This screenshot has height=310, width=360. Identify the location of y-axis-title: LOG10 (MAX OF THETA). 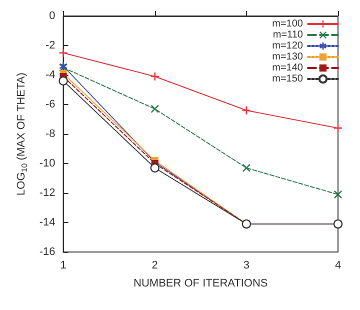
(22, 134).